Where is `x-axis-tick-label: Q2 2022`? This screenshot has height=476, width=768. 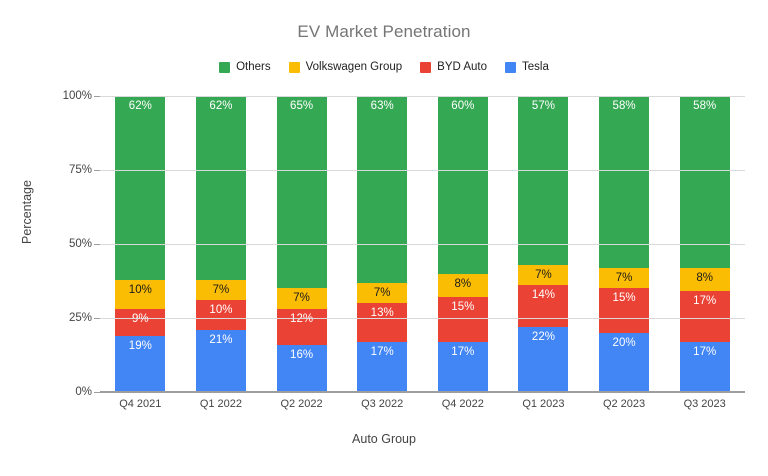
x-axis-tick-label: Q2 2022 is located at coordinates (301, 404).